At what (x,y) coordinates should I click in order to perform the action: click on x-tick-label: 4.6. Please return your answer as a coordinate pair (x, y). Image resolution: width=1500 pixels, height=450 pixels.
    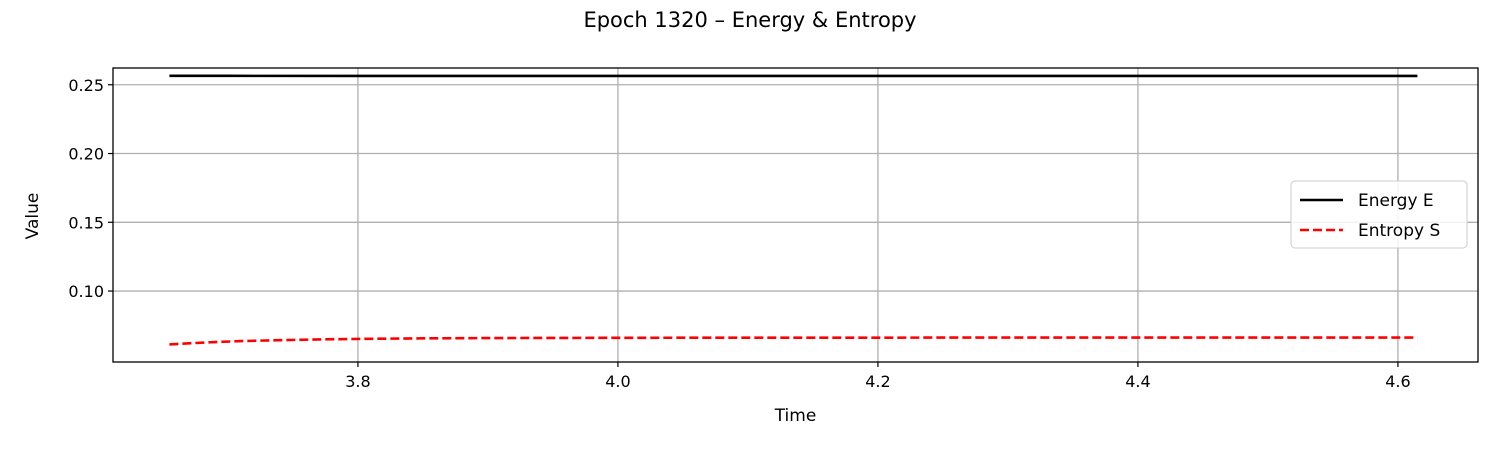
    Looking at the image, I should click on (1397, 381).